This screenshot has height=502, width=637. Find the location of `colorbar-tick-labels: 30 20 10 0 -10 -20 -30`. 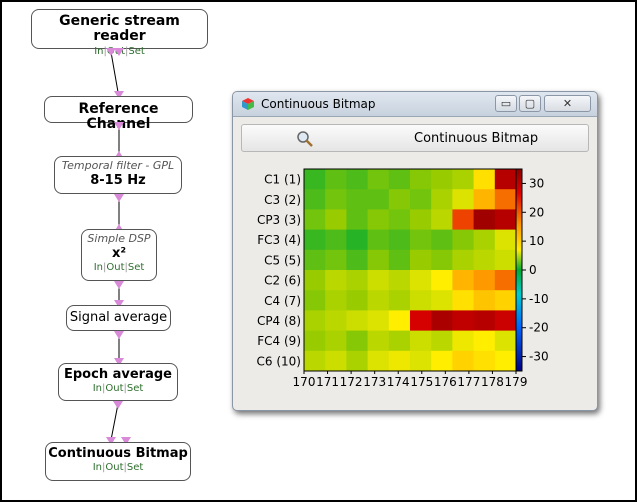

colorbar-tick-labels: 30 20 10 0 -10 -20 -30 is located at coordinates (535, 270).